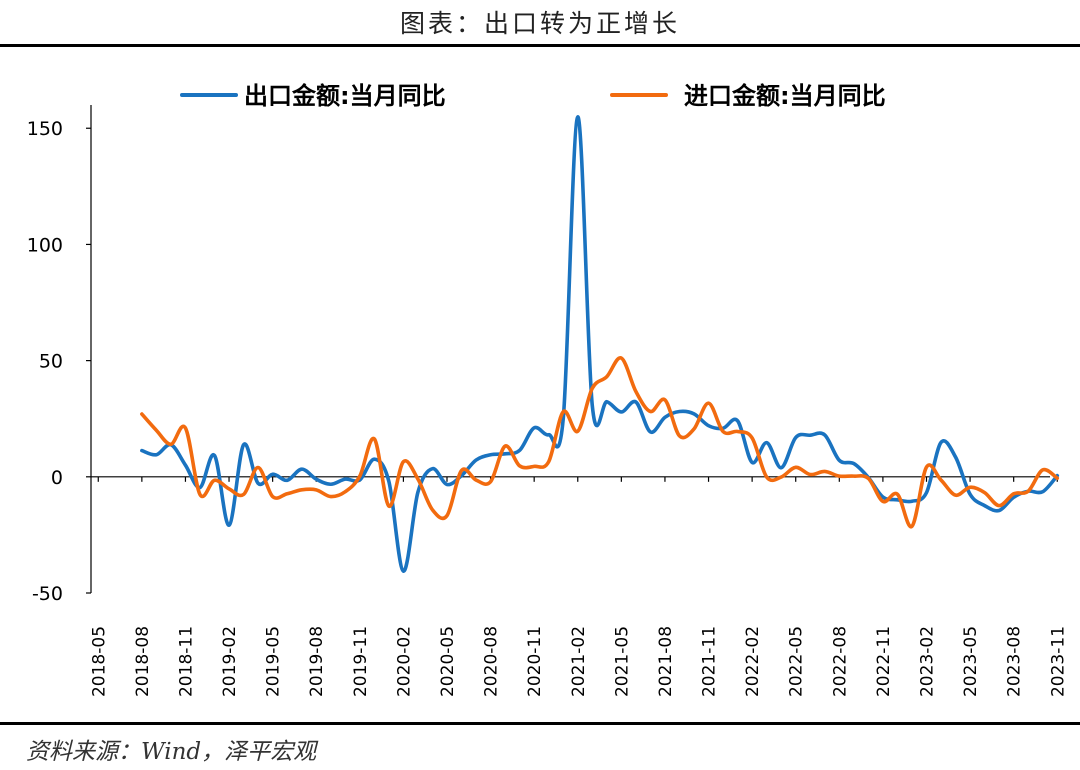  I want to click on y-tick-label: 100, so click(45, 245).